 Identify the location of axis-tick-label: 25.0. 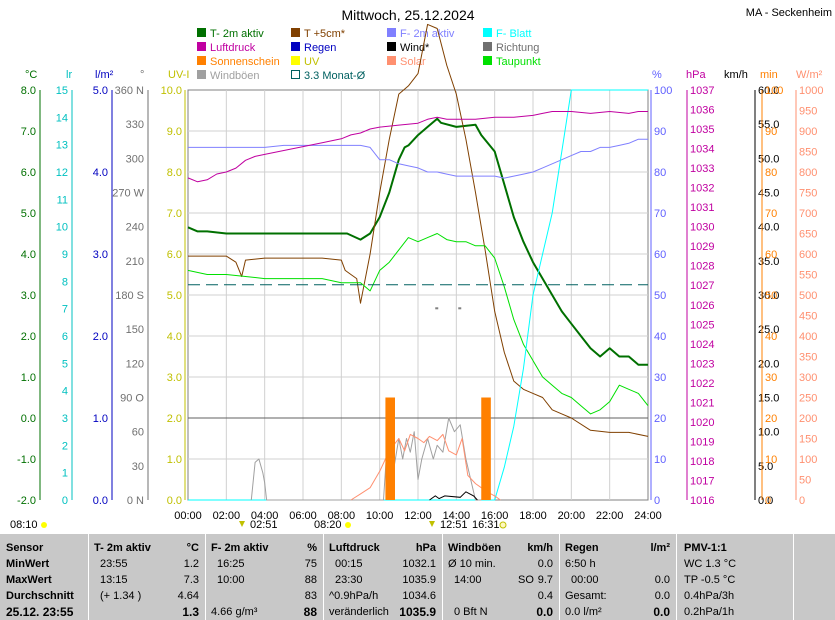
(768, 330).